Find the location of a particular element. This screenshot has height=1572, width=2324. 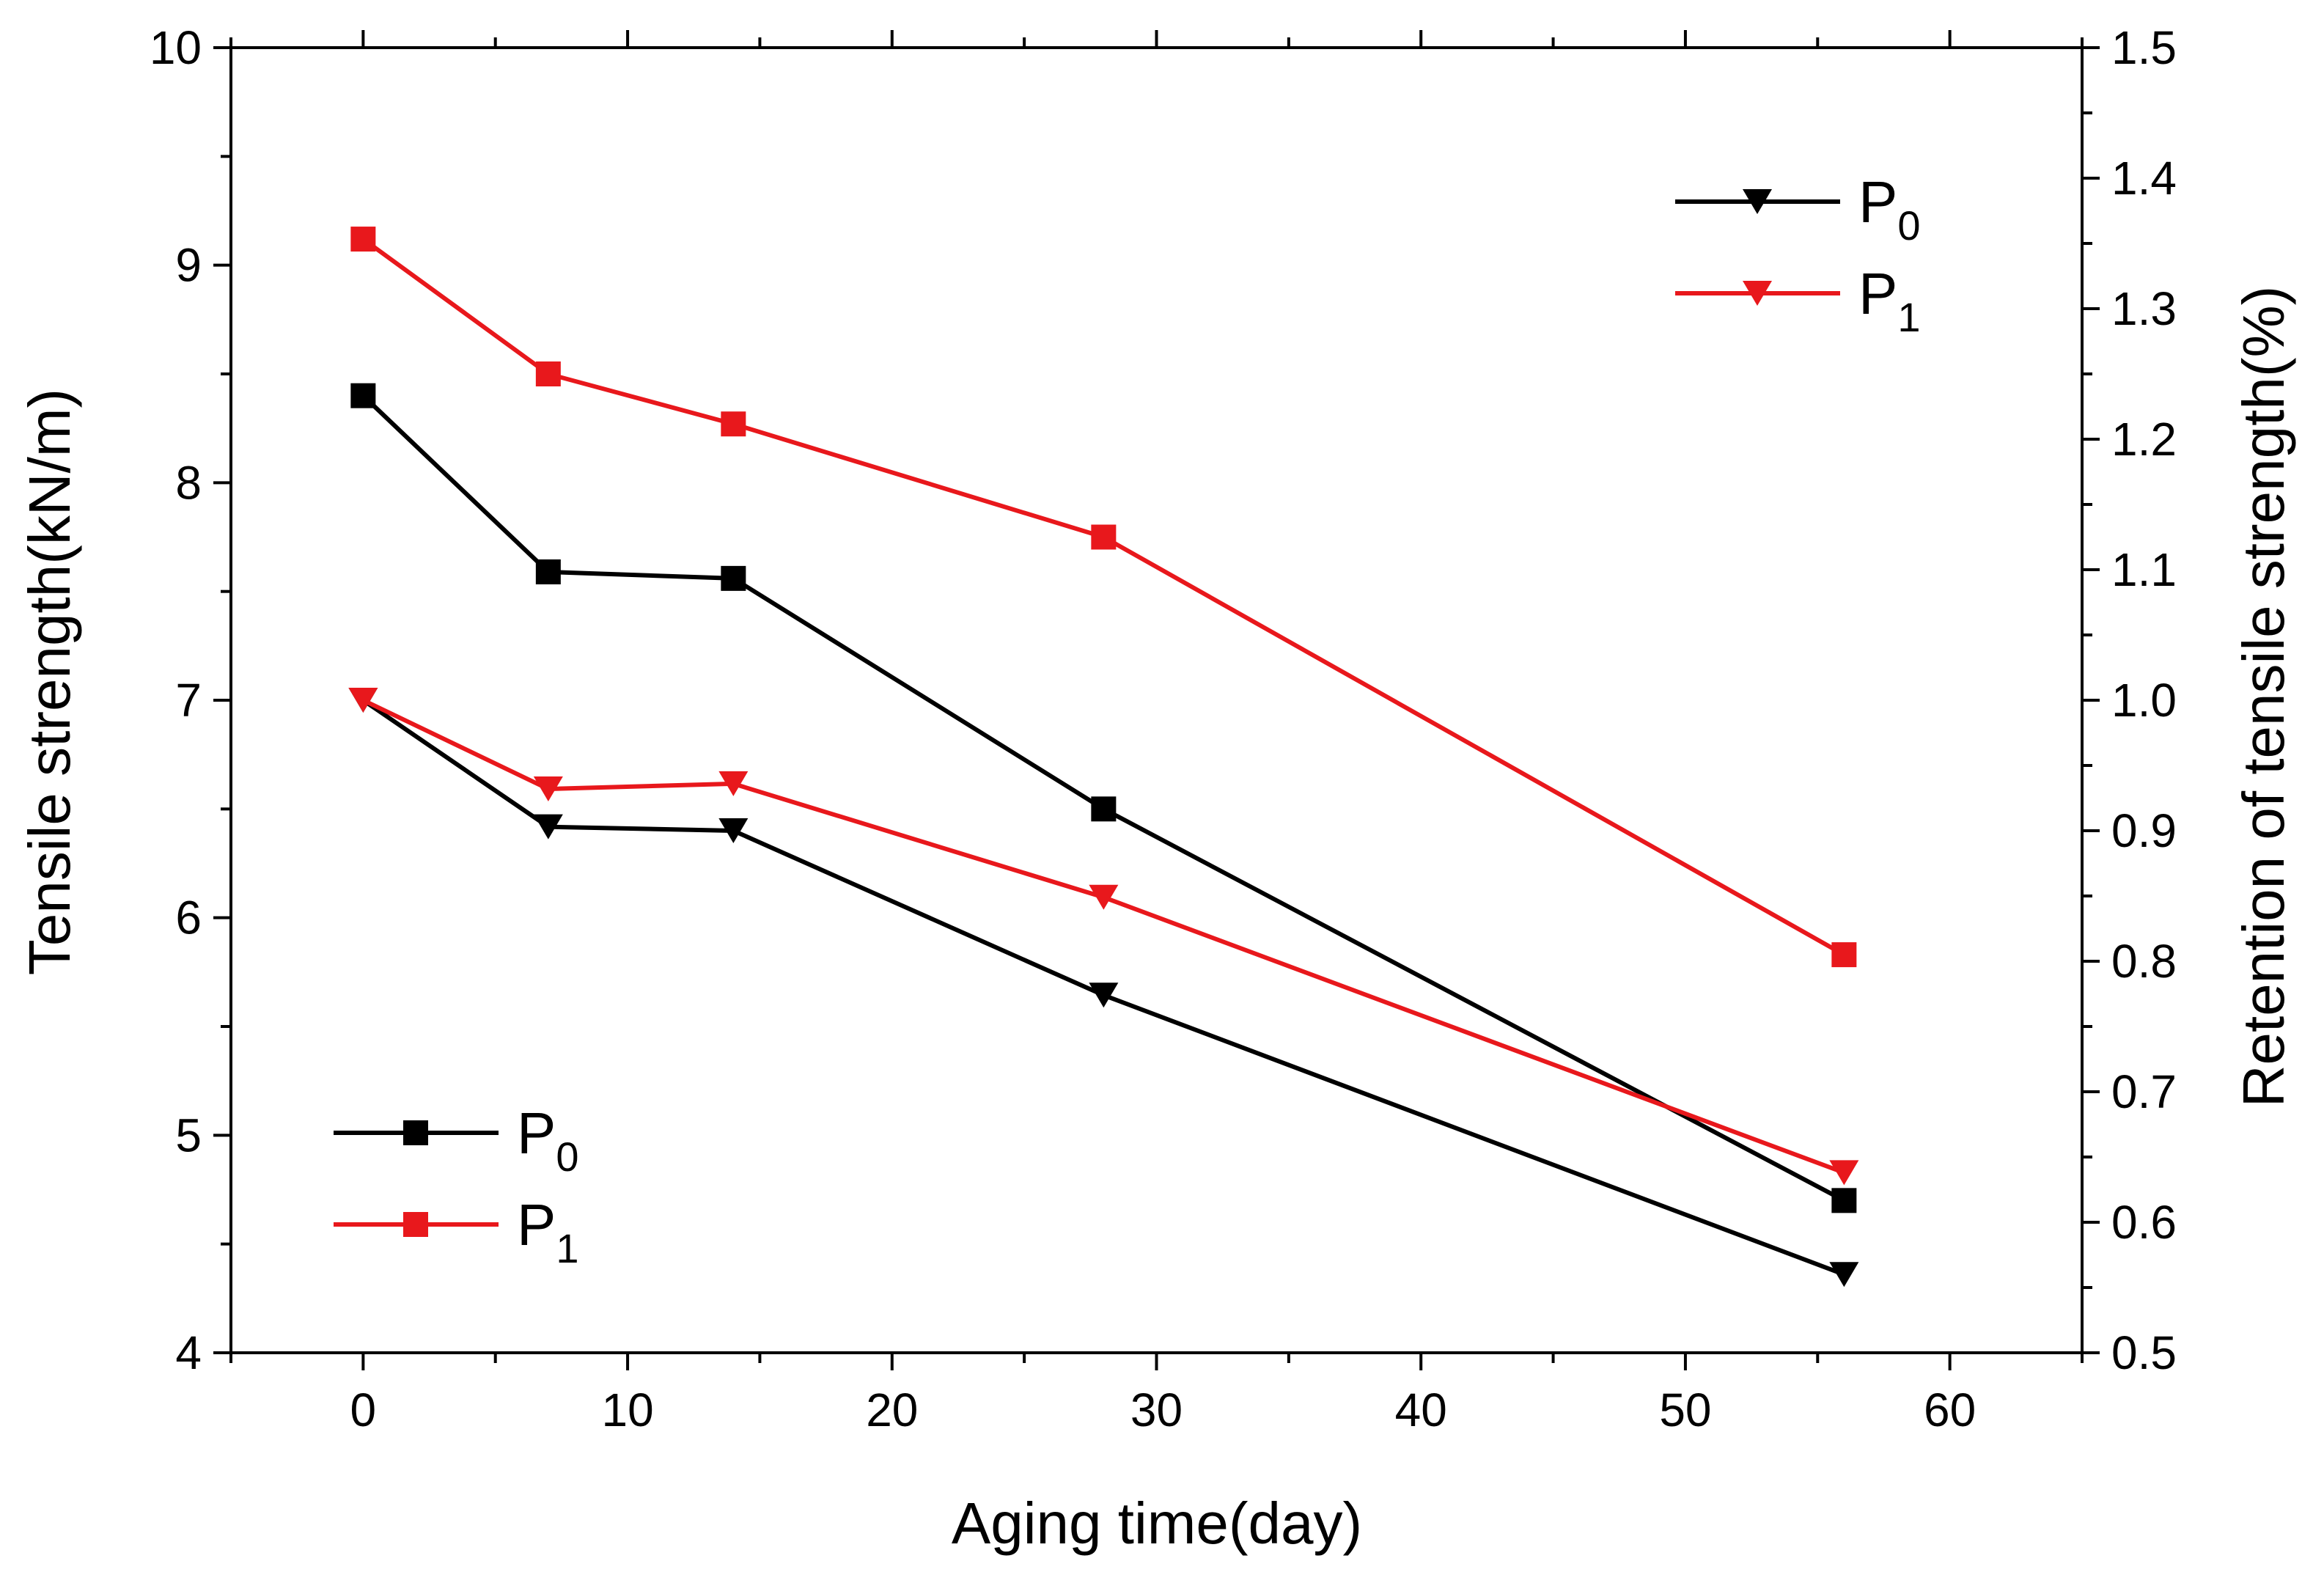

y-left-tick-label: 4 is located at coordinates (188, 1352).